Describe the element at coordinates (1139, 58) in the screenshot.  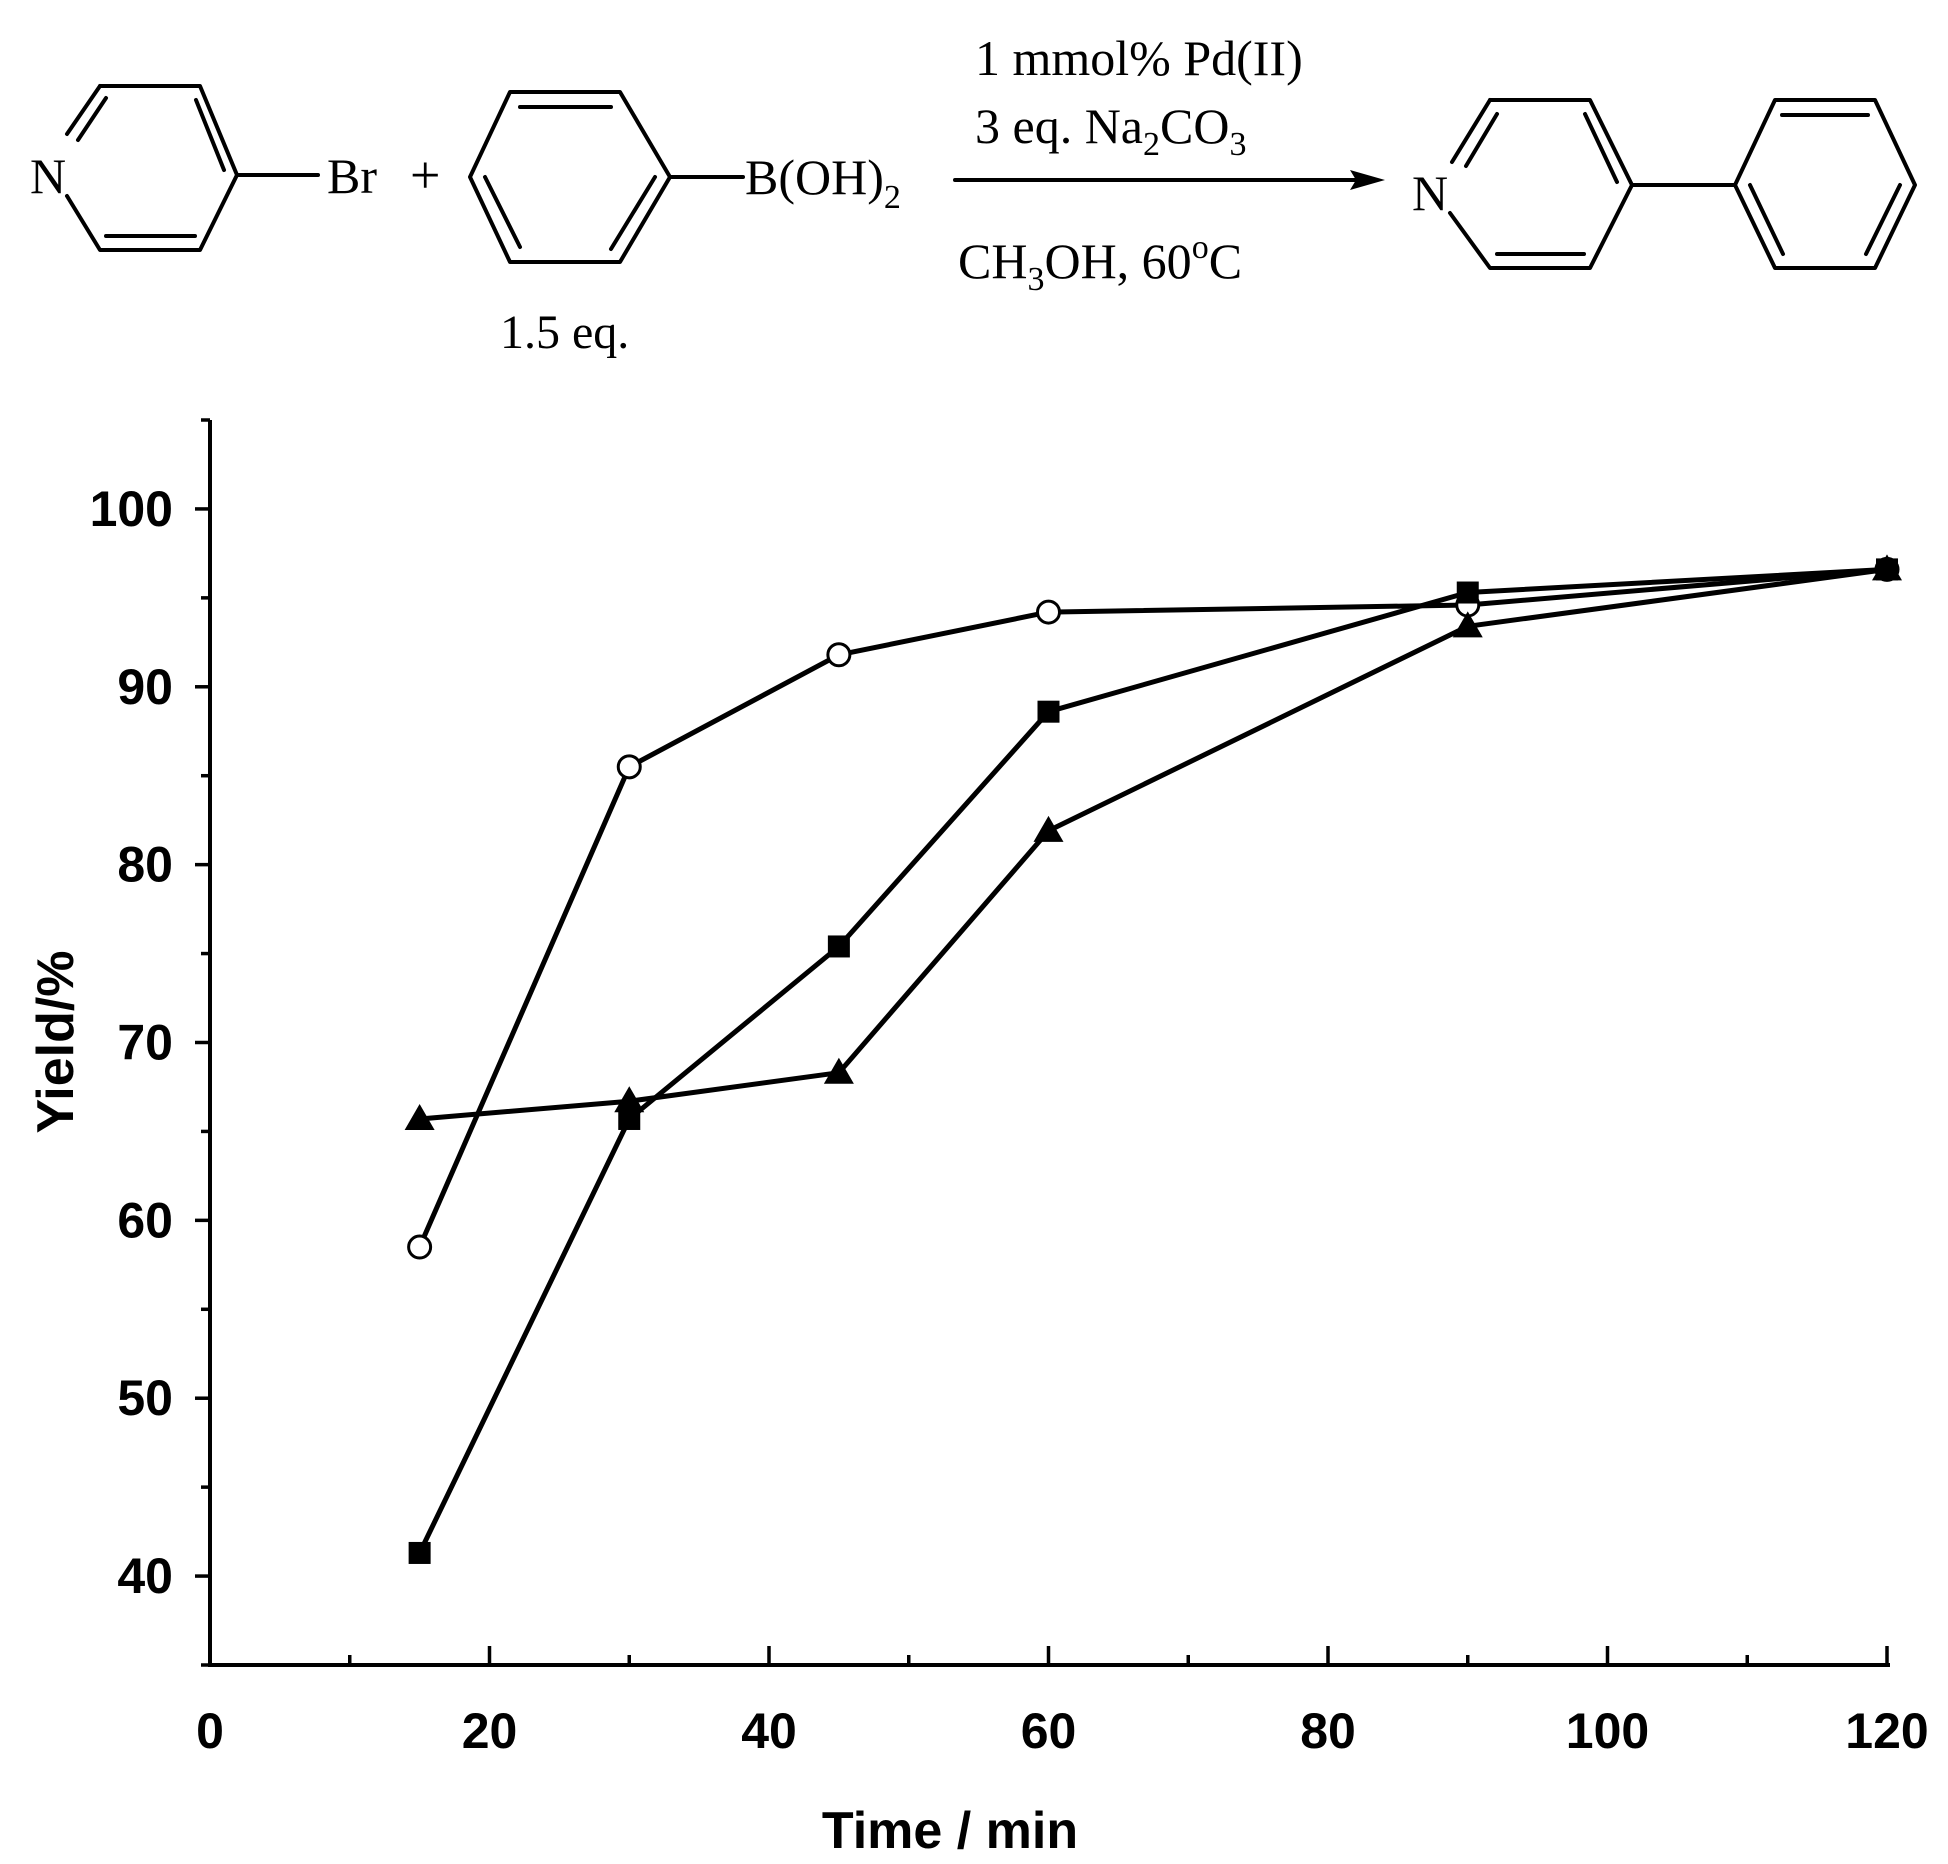
I see `condition-catalyst: 1 mmol% Pd(II)` at that location.